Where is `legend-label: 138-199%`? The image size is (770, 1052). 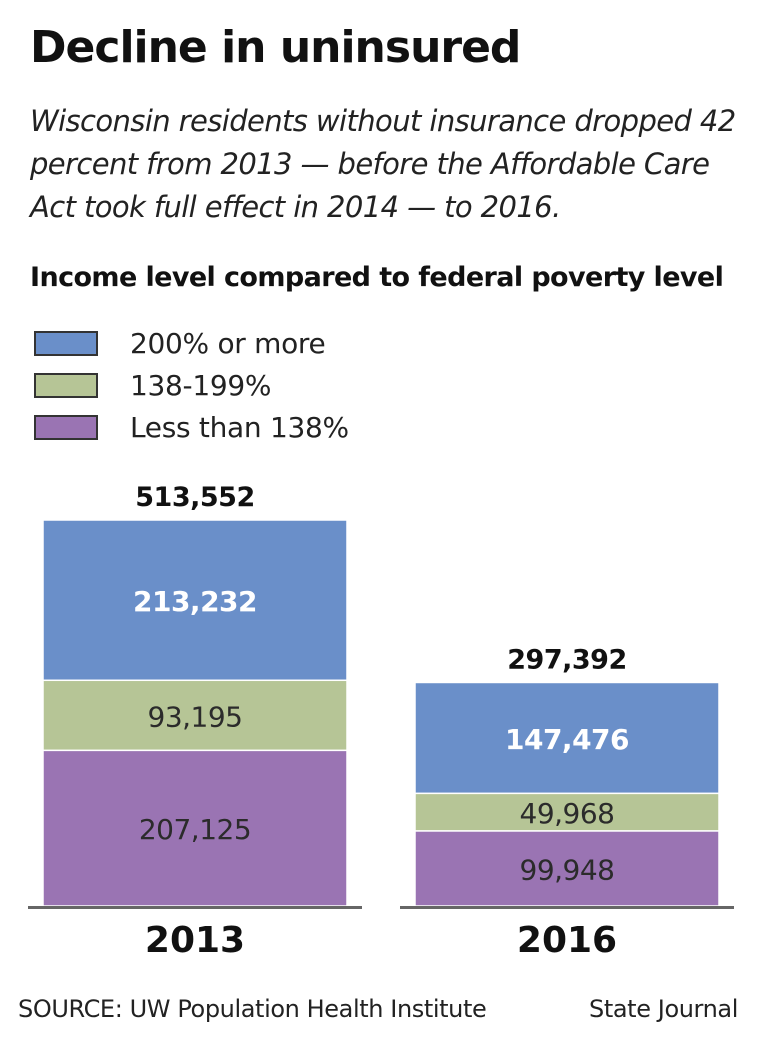
legend-label: 138-199% is located at coordinates (201, 385).